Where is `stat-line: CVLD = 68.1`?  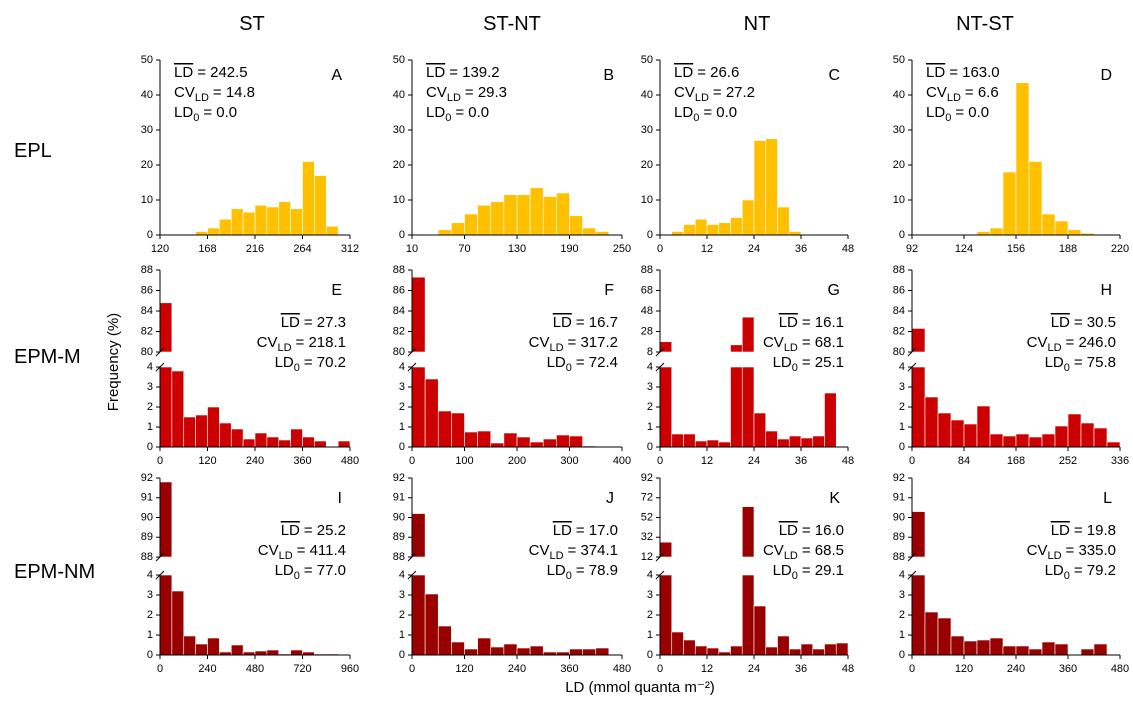
stat-line: CVLD = 68.1 is located at coordinates (803, 344).